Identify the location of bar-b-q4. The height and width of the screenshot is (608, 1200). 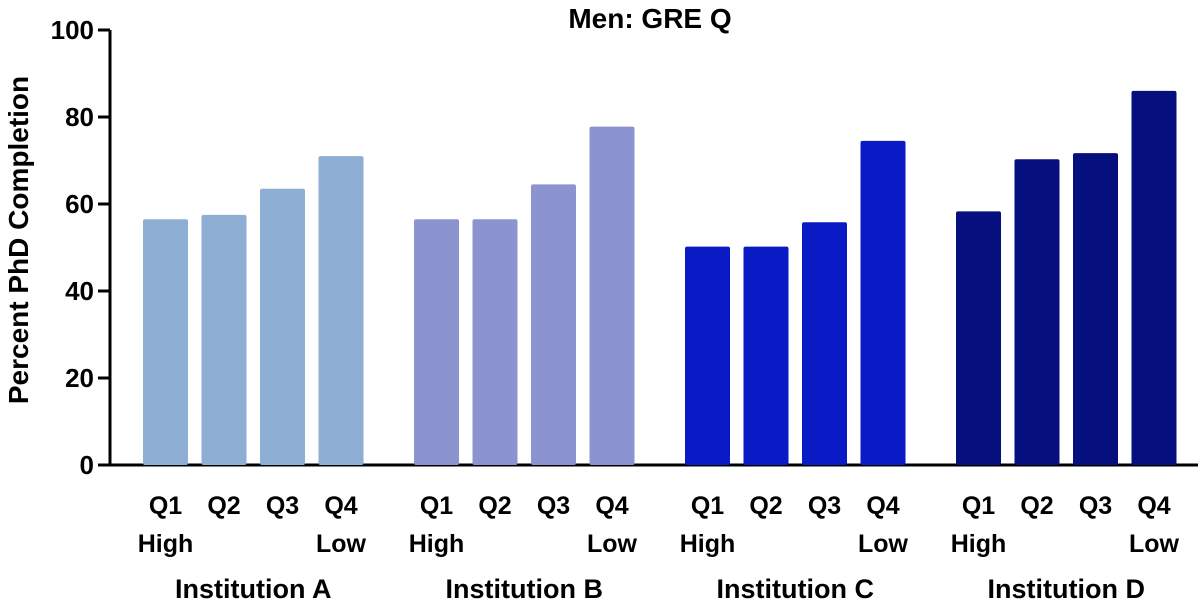
(612, 295).